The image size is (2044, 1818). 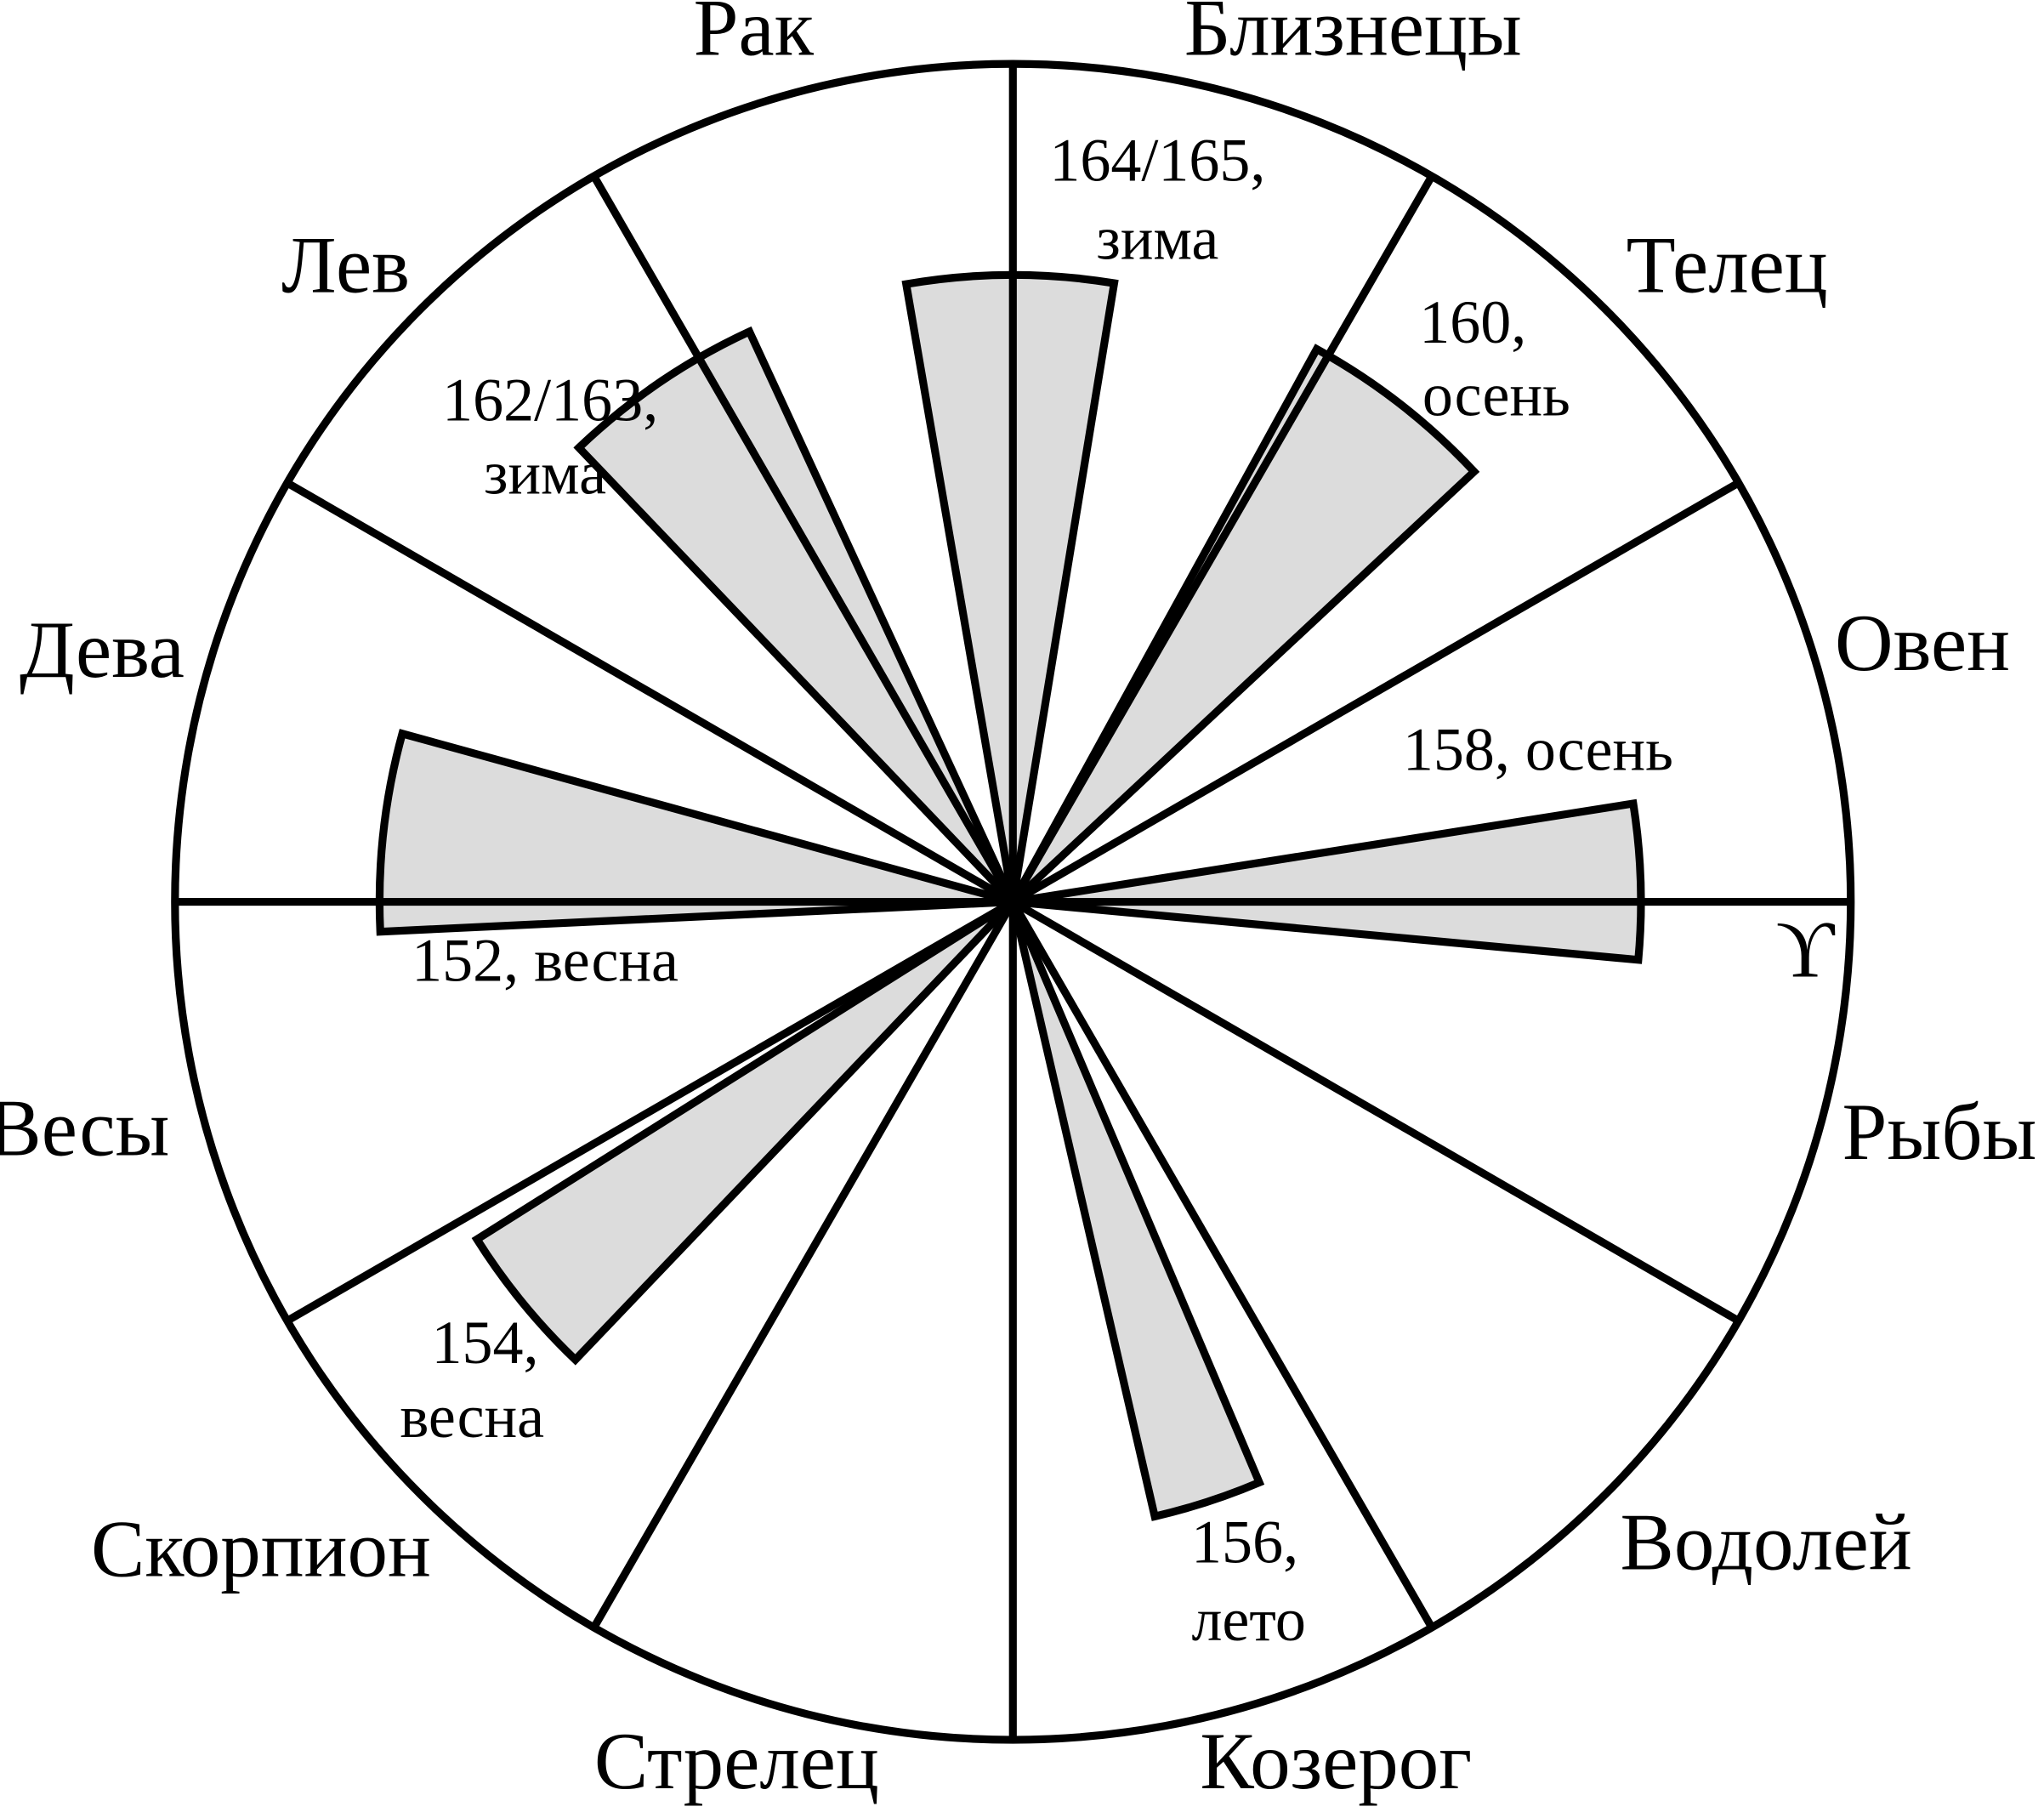 I want to click on wedge-label: 164/165,, so click(x=1157, y=161).